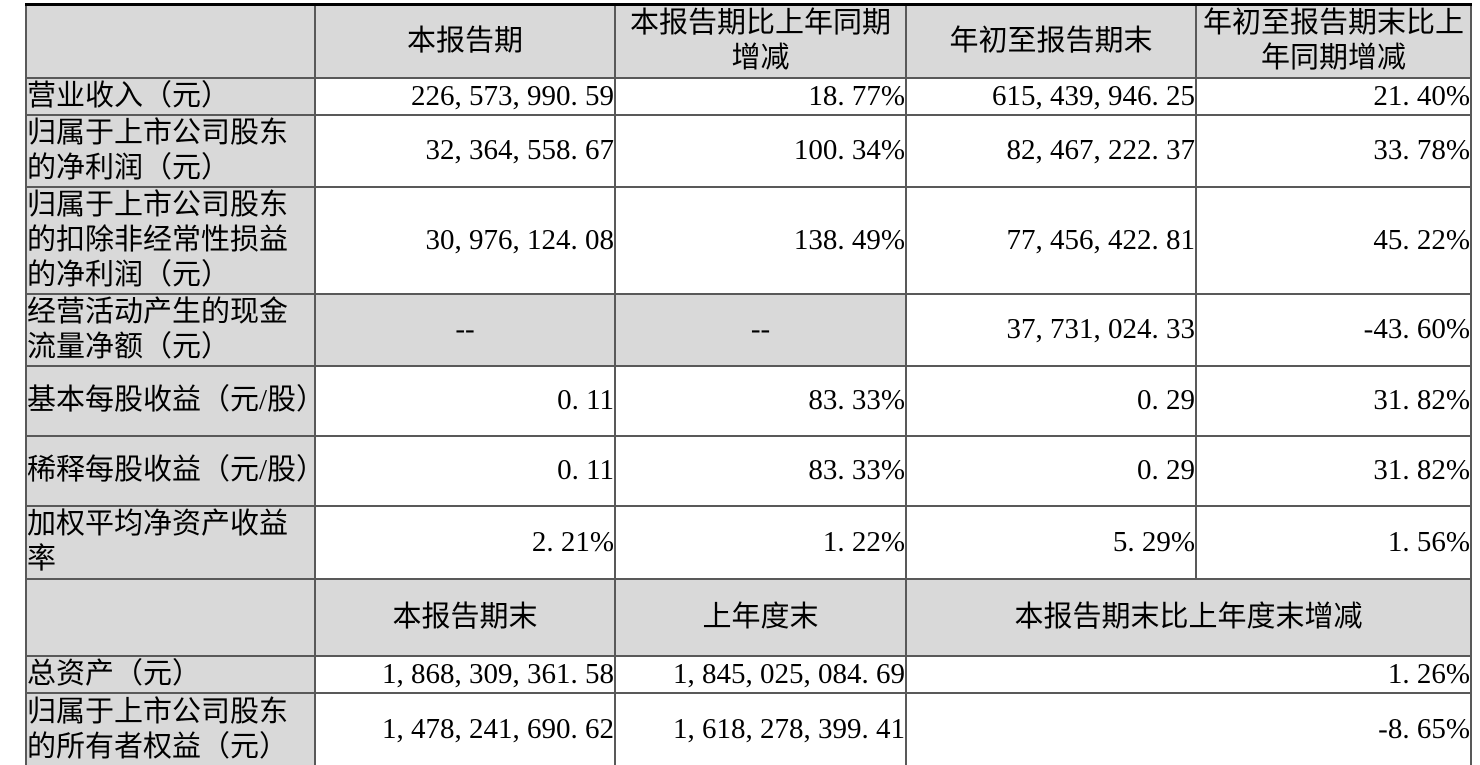  Describe the element at coordinates (170, 400) in the screenshot. I see `row-label: 基本每股收益（元/股）` at that location.